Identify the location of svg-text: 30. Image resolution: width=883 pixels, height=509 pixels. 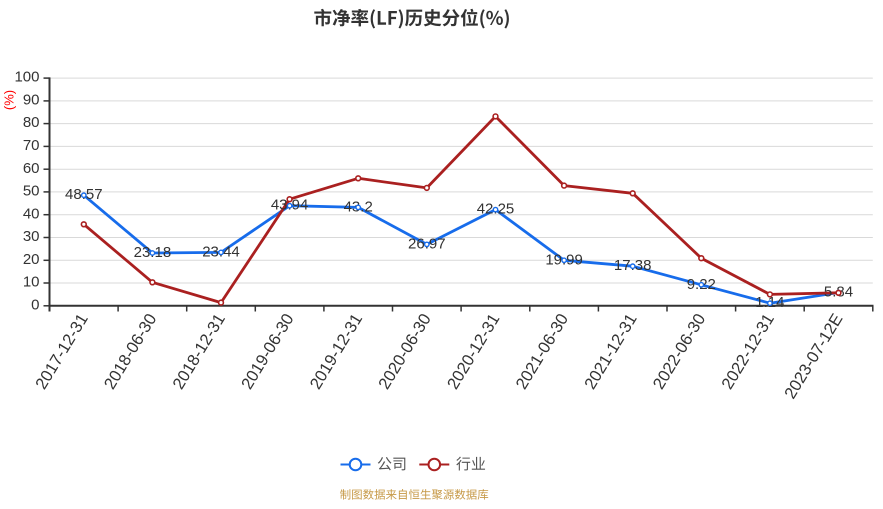
(31, 236).